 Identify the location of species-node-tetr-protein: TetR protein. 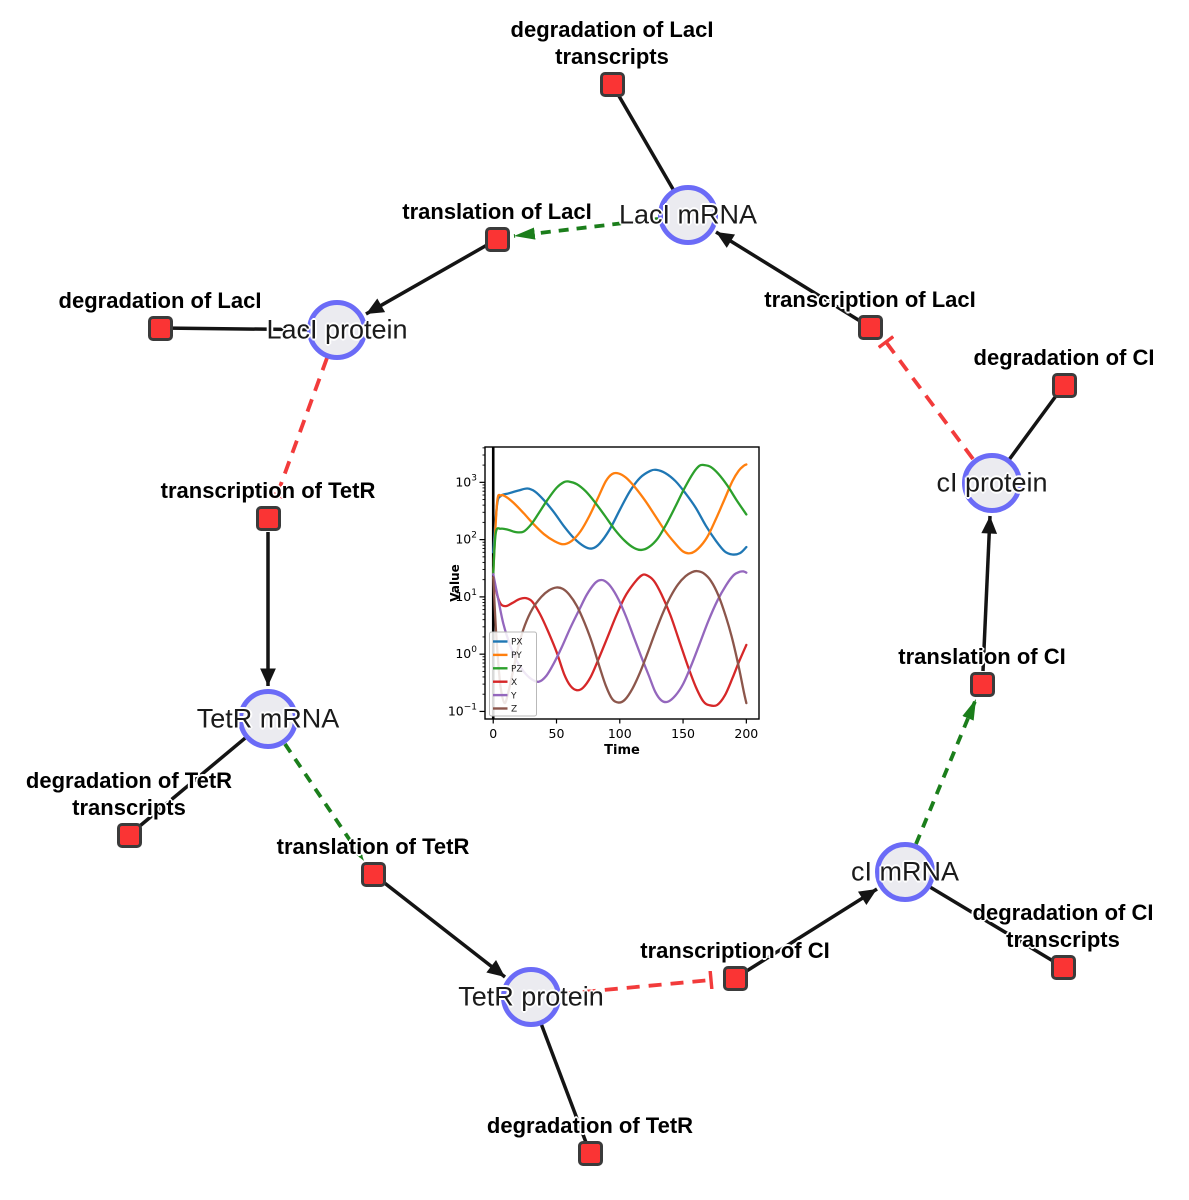
(531, 997).